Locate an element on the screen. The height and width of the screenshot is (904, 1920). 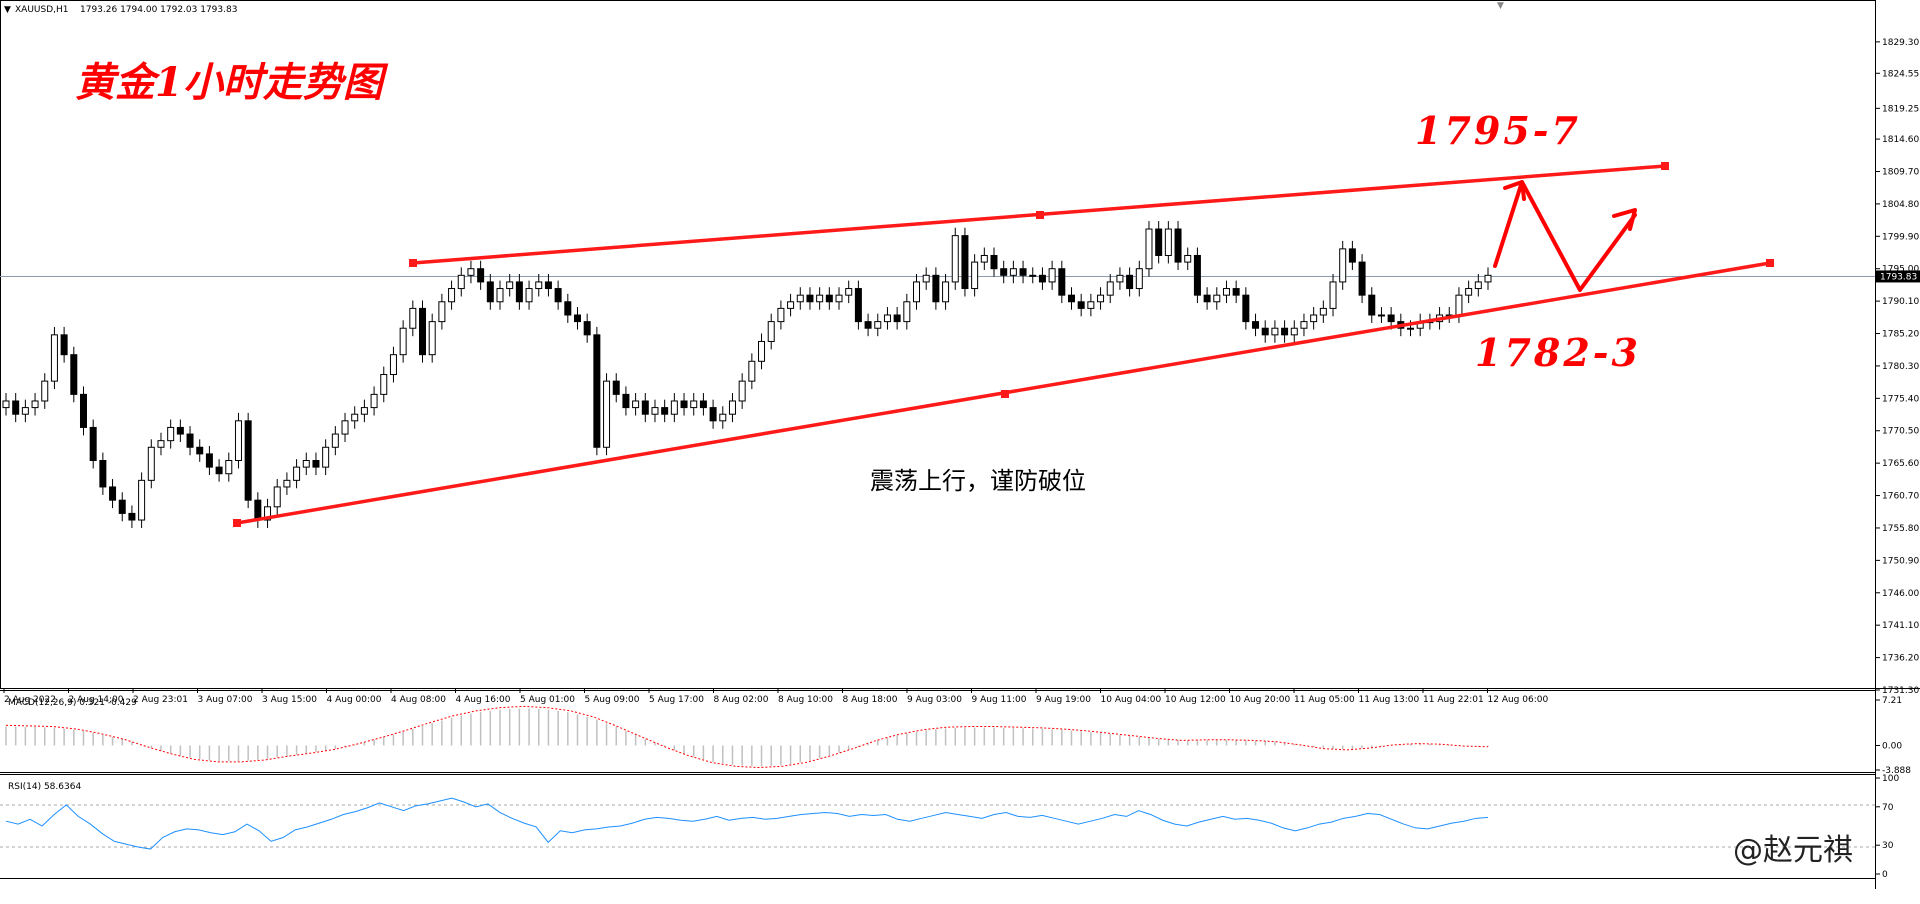
price-tick-label: 1780.30 is located at coordinates (1900, 367).